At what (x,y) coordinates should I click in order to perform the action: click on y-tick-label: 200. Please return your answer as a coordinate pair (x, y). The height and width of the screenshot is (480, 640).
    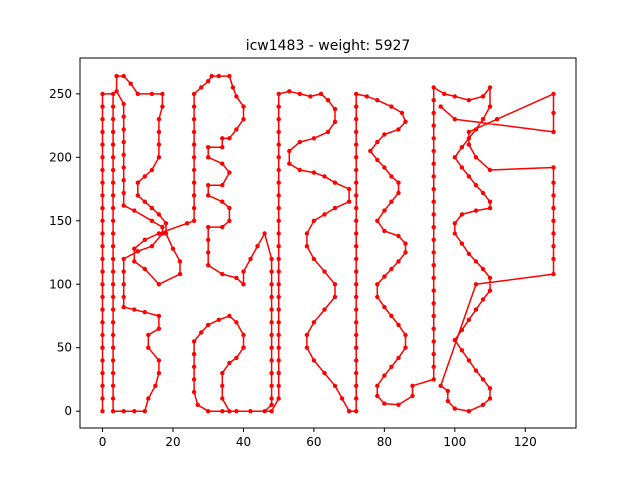
    Looking at the image, I should click on (60, 157).